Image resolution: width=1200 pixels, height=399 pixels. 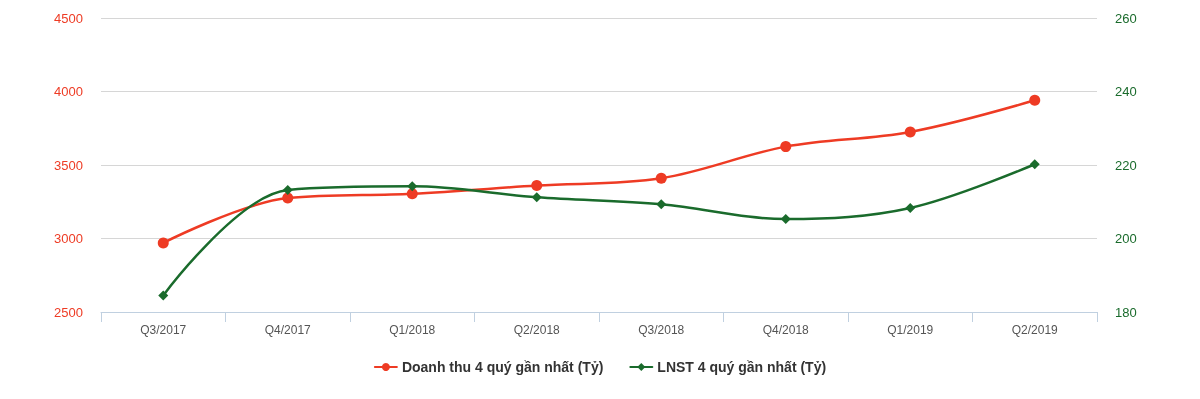 I want to click on y-tick-label: 3500, so click(x=68, y=165).